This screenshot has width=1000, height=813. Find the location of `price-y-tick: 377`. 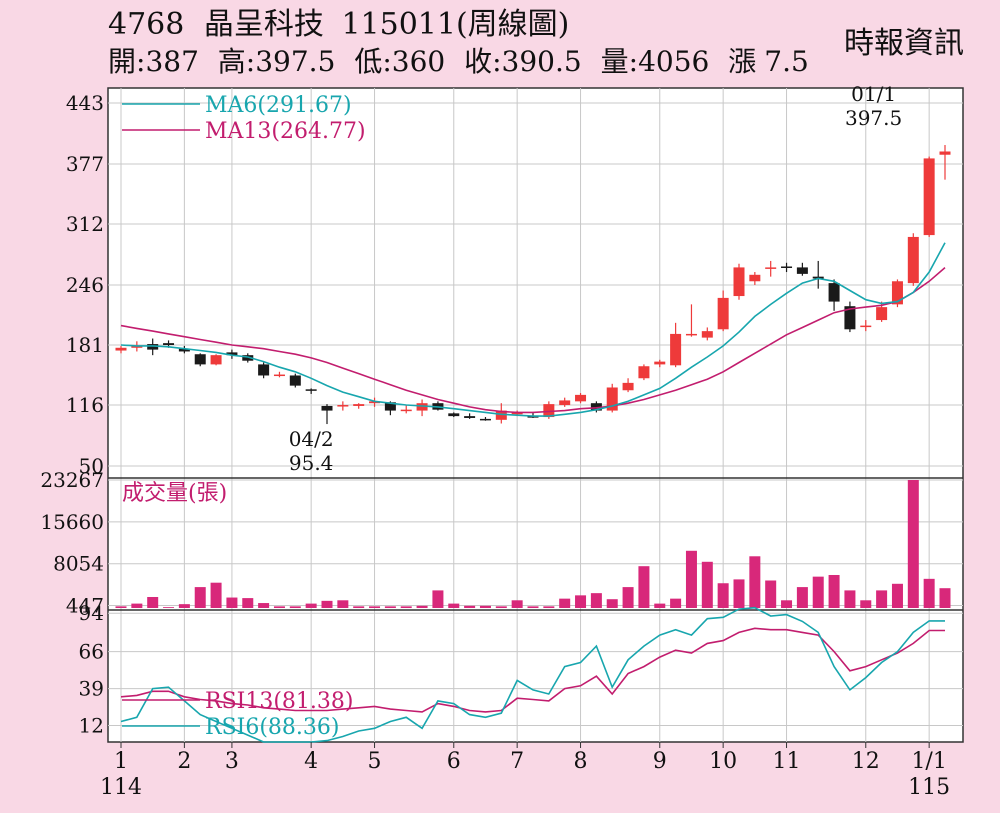

price-y-tick: 377 is located at coordinates (85, 164).